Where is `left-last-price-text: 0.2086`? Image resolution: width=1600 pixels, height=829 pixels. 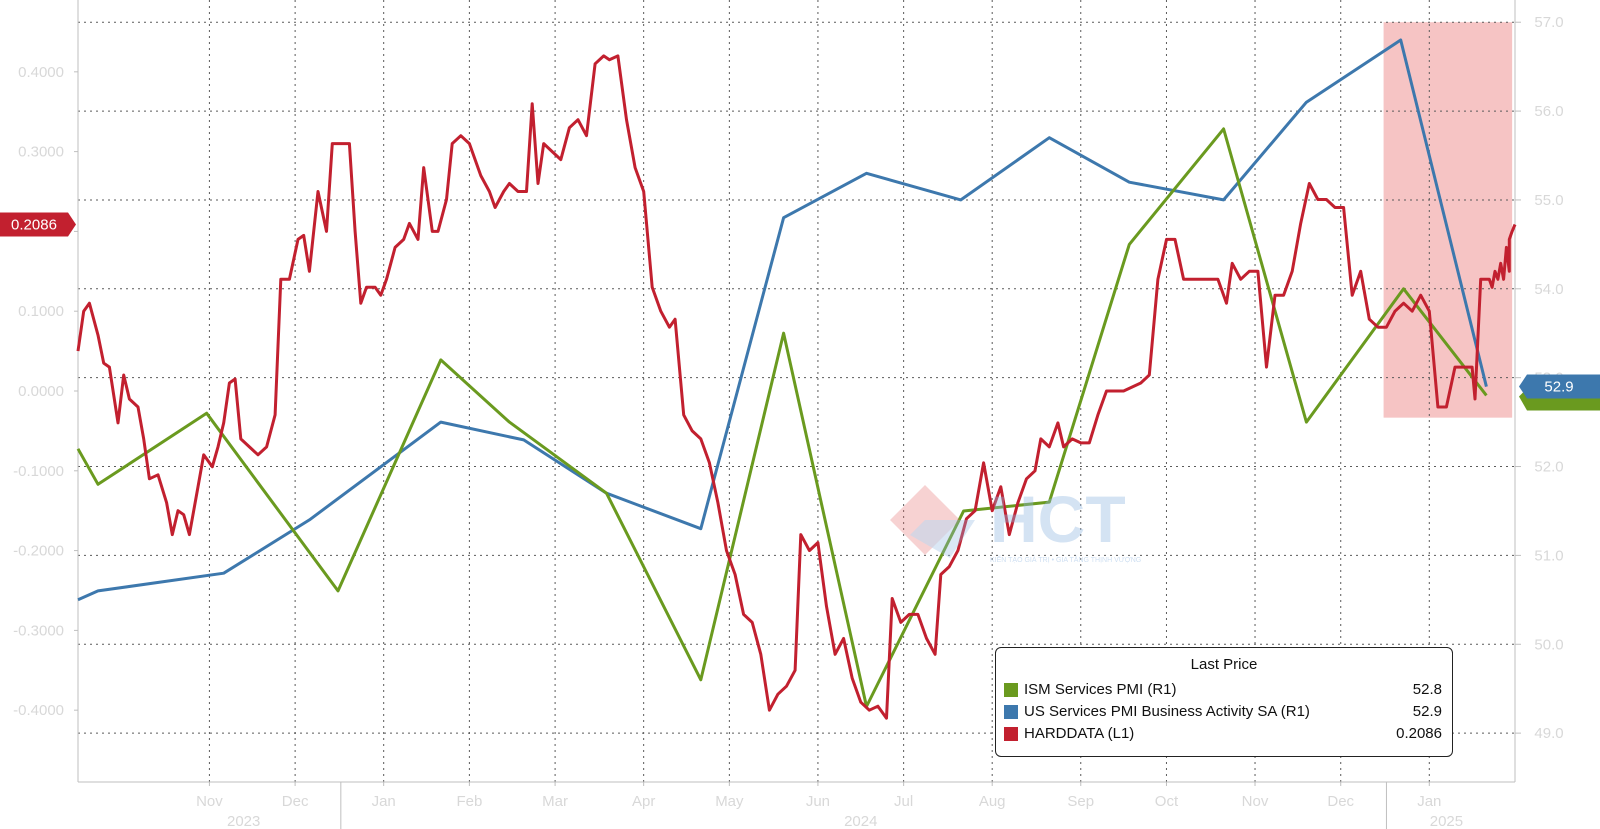 left-last-price-text: 0.2086 is located at coordinates (34, 225).